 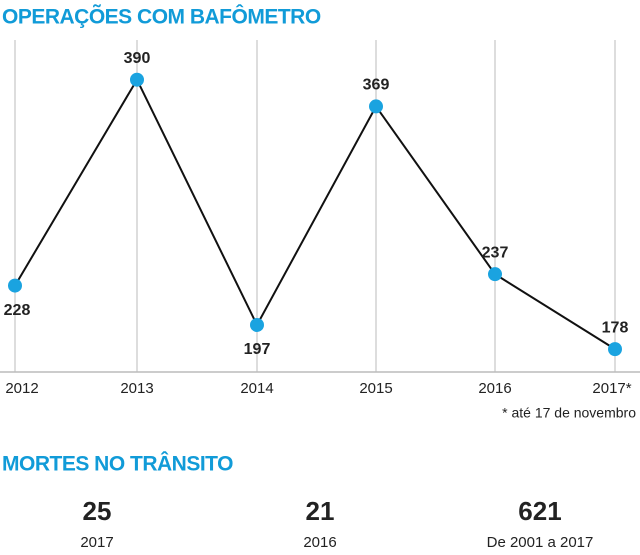 I want to click on x-tick-label: 2013, so click(x=136, y=388).